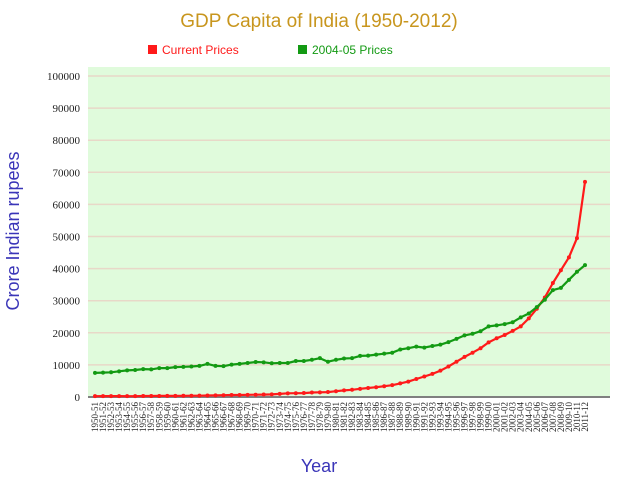 This screenshot has width=638, height=484. I want to click on y-tick-label: 10000, so click(67, 366).